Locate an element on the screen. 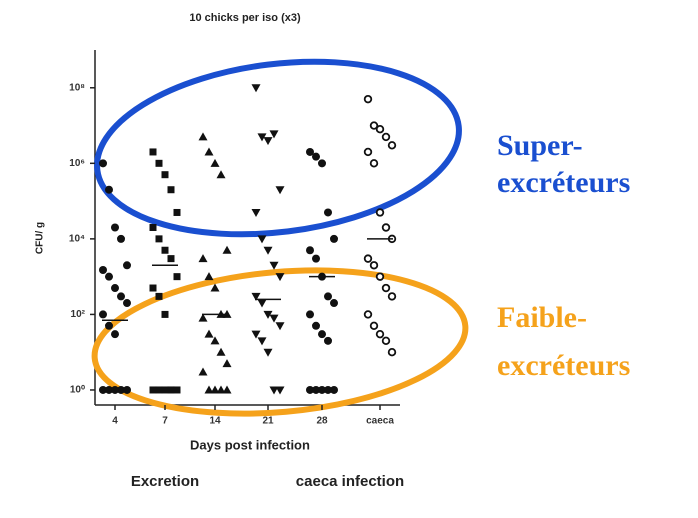  footer-label: caeca infection is located at coordinates (350, 481).